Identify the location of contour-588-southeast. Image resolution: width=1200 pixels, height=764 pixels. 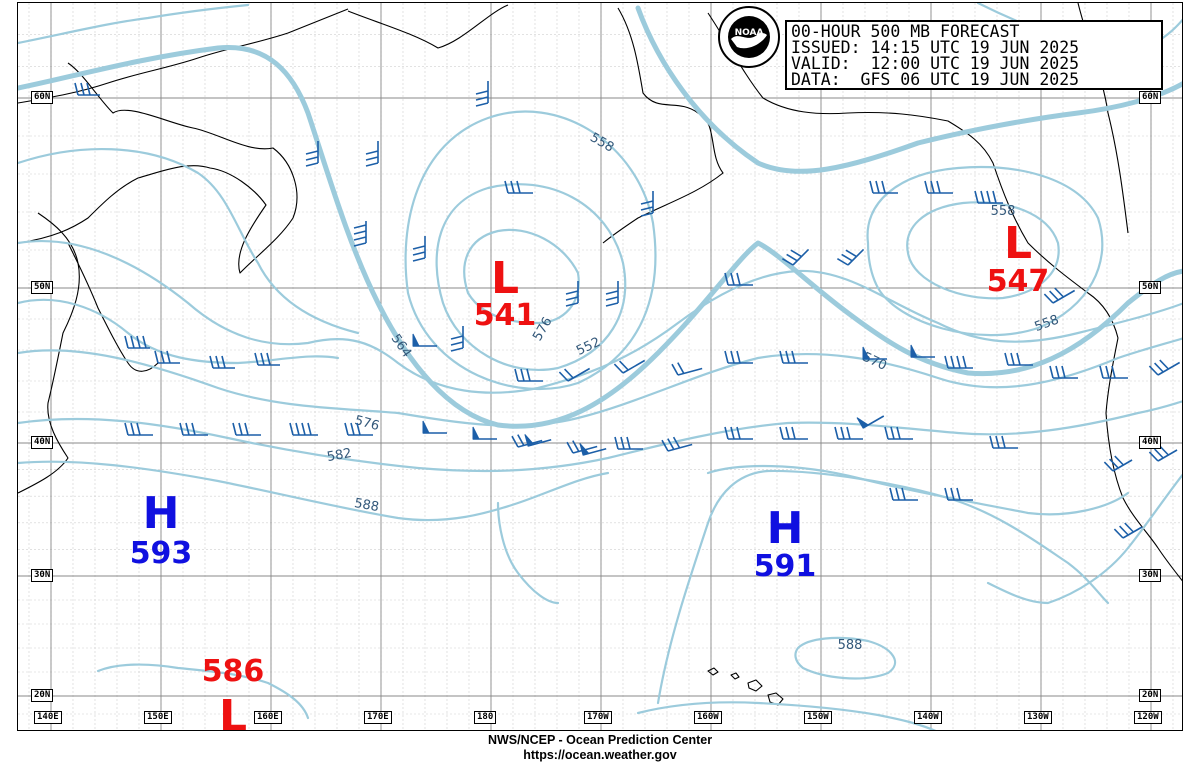
(786, 715).